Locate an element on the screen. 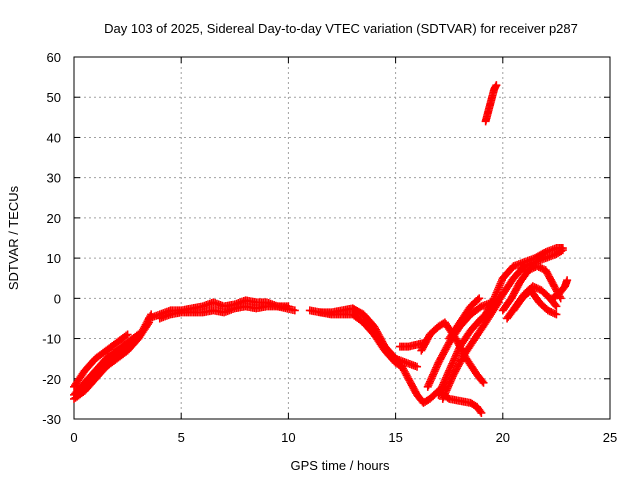 The width and height of the screenshot is (640, 480). x-tick-label: 5 is located at coordinates (181, 437).